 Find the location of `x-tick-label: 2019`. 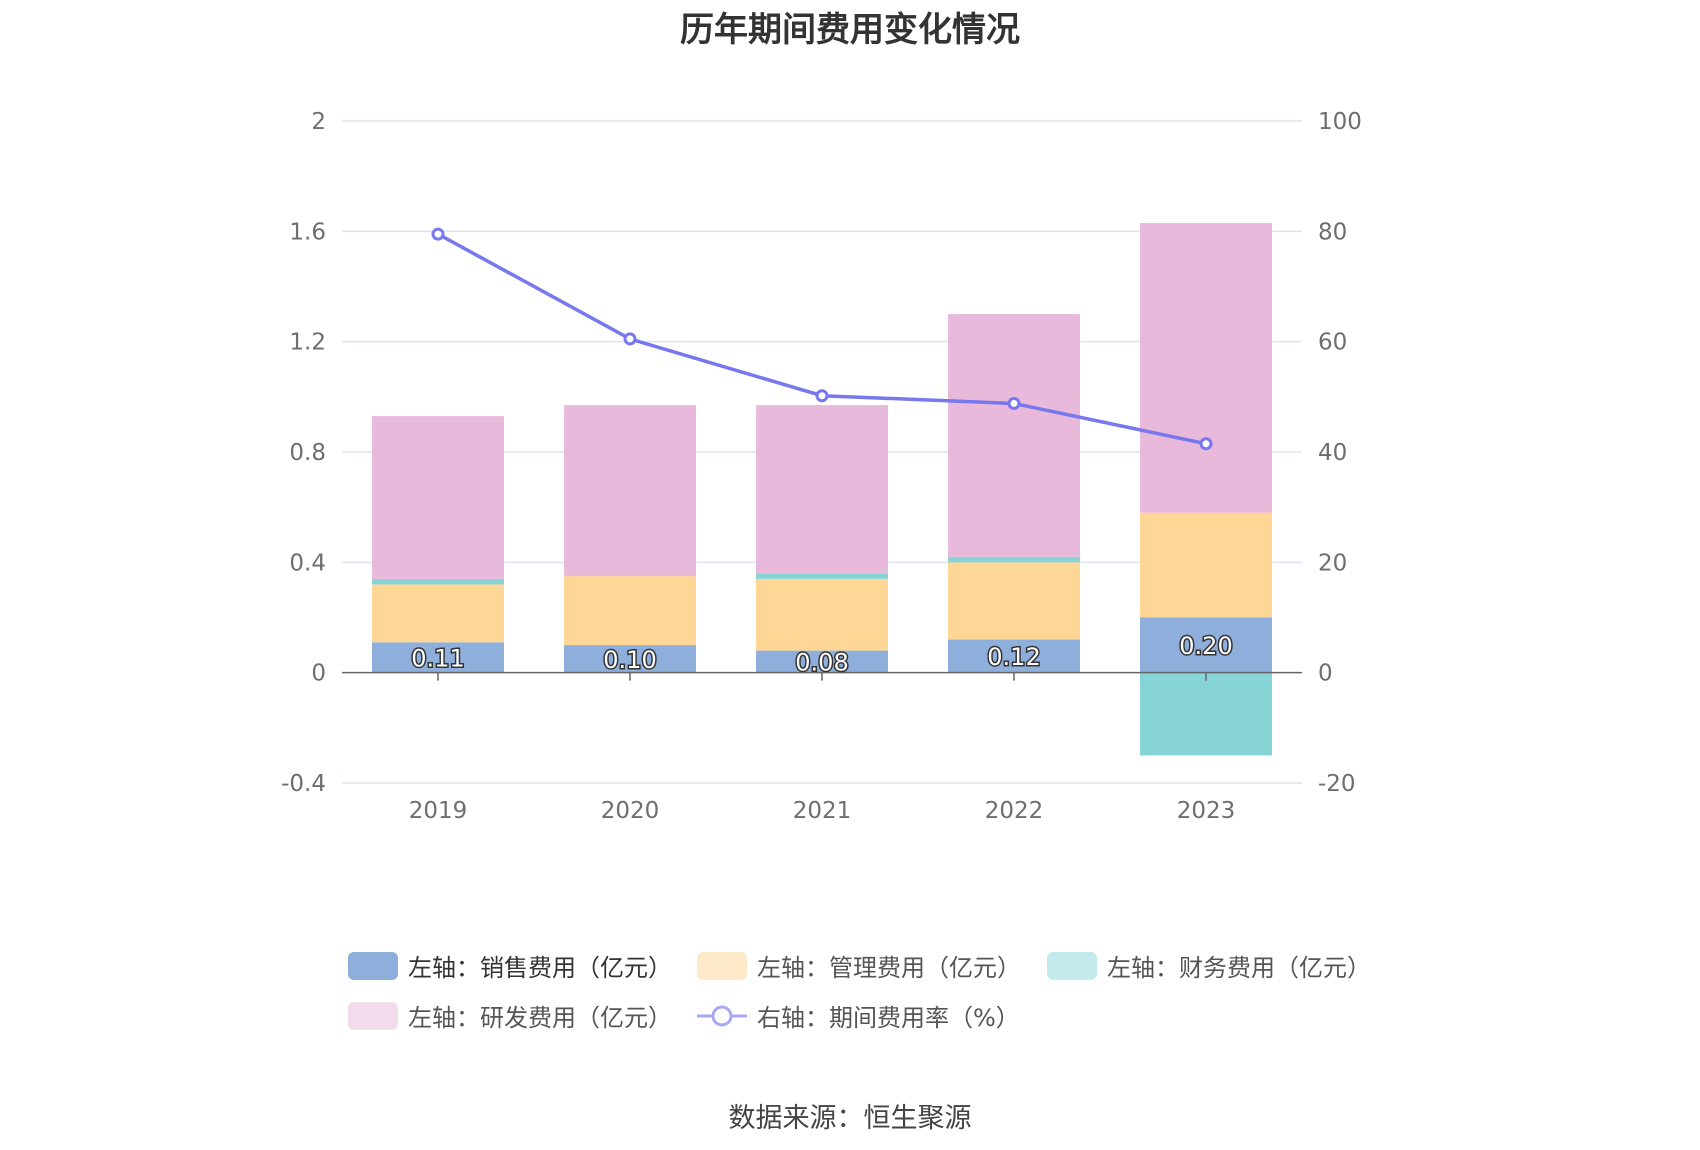

x-tick-label: 2019 is located at coordinates (438, 811).